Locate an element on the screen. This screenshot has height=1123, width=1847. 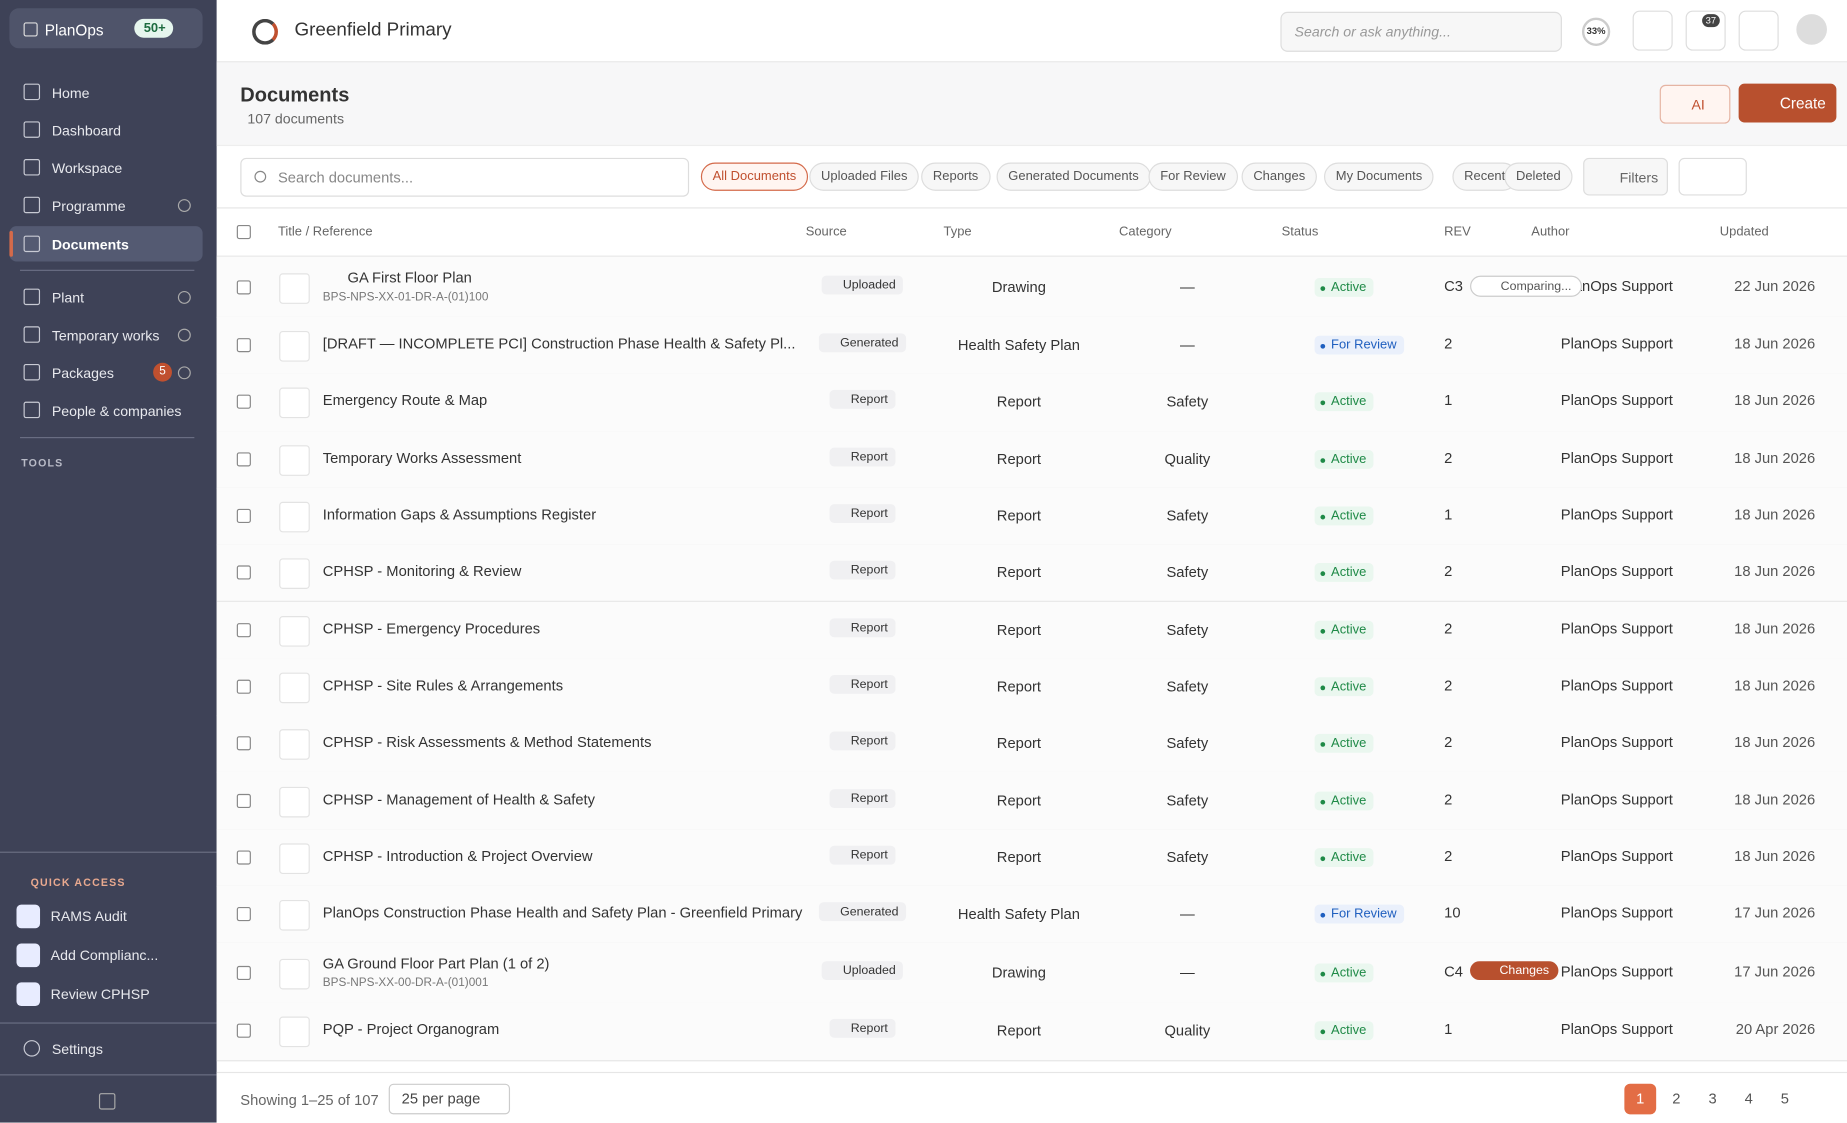
nav-item: Home is located at coordinates (105, 91).